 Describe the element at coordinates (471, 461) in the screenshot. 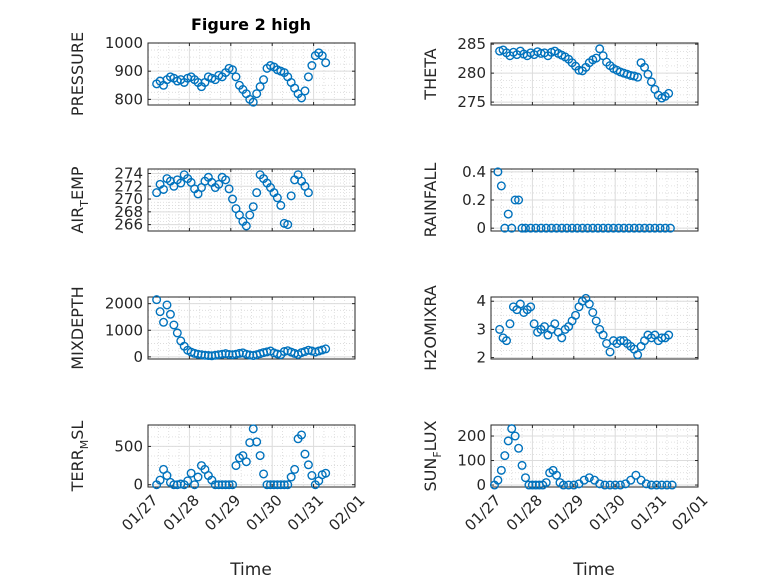

I see `y-tick-label: 100` at that location.